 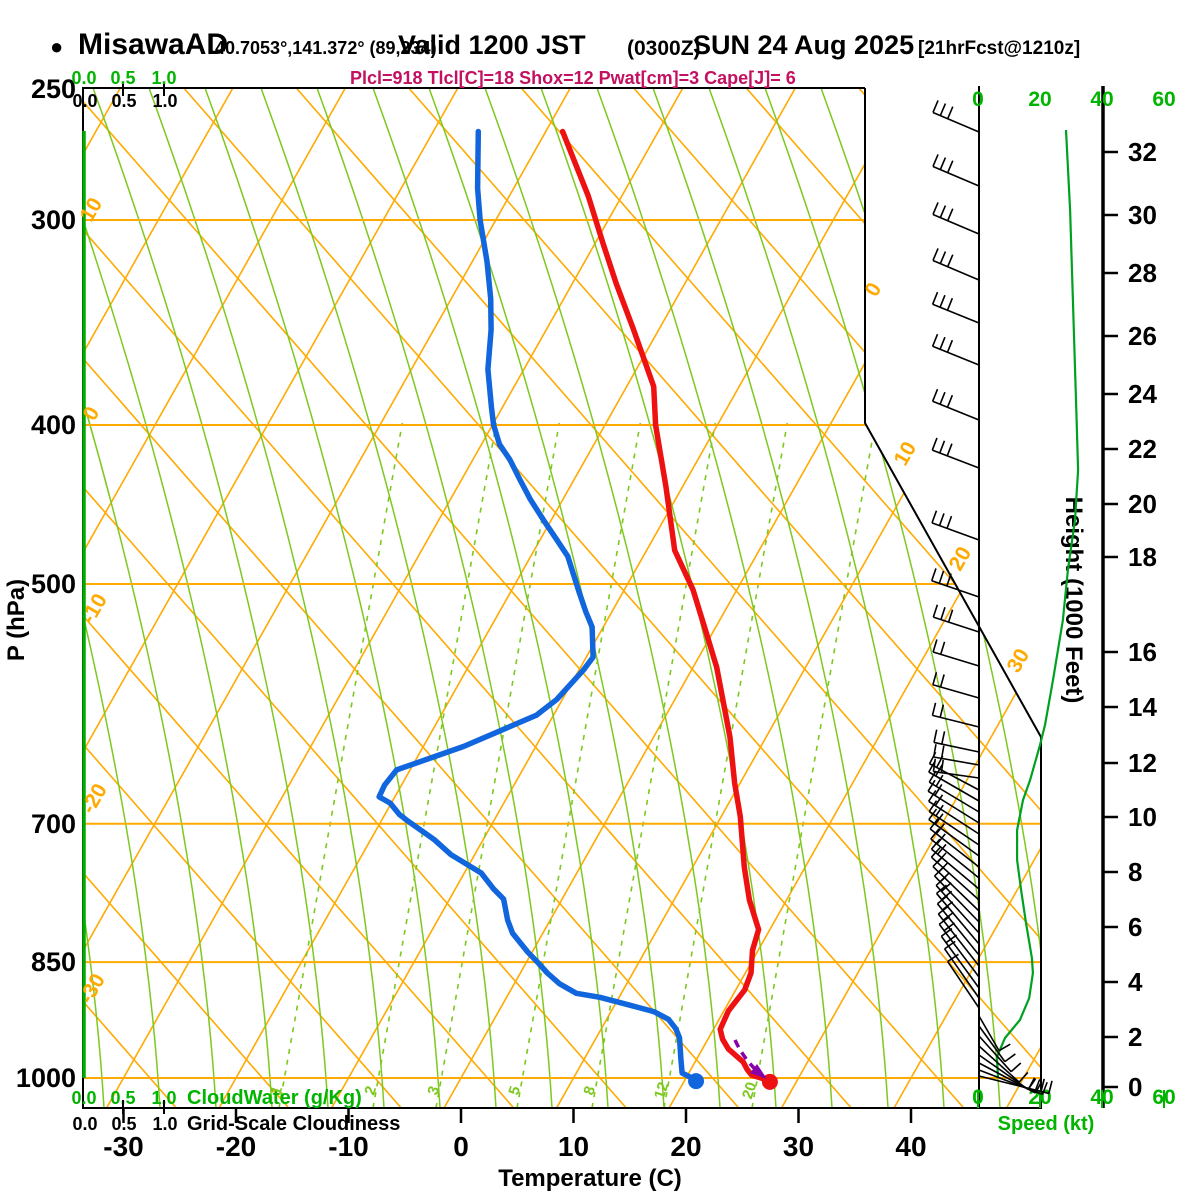 What do you see at coordinates (1142, 504) in the screenshot?
I see `height-tick-label: 20` at bounding box center [1142, 504].